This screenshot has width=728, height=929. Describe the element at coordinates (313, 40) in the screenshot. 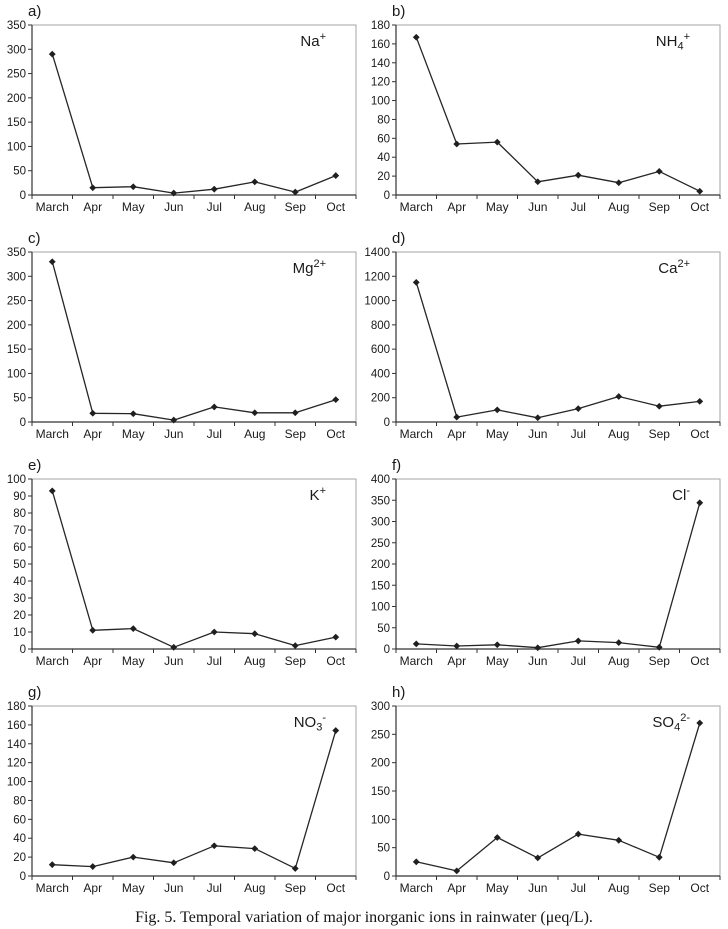

I see `ion-label-a: Na+` at that location.